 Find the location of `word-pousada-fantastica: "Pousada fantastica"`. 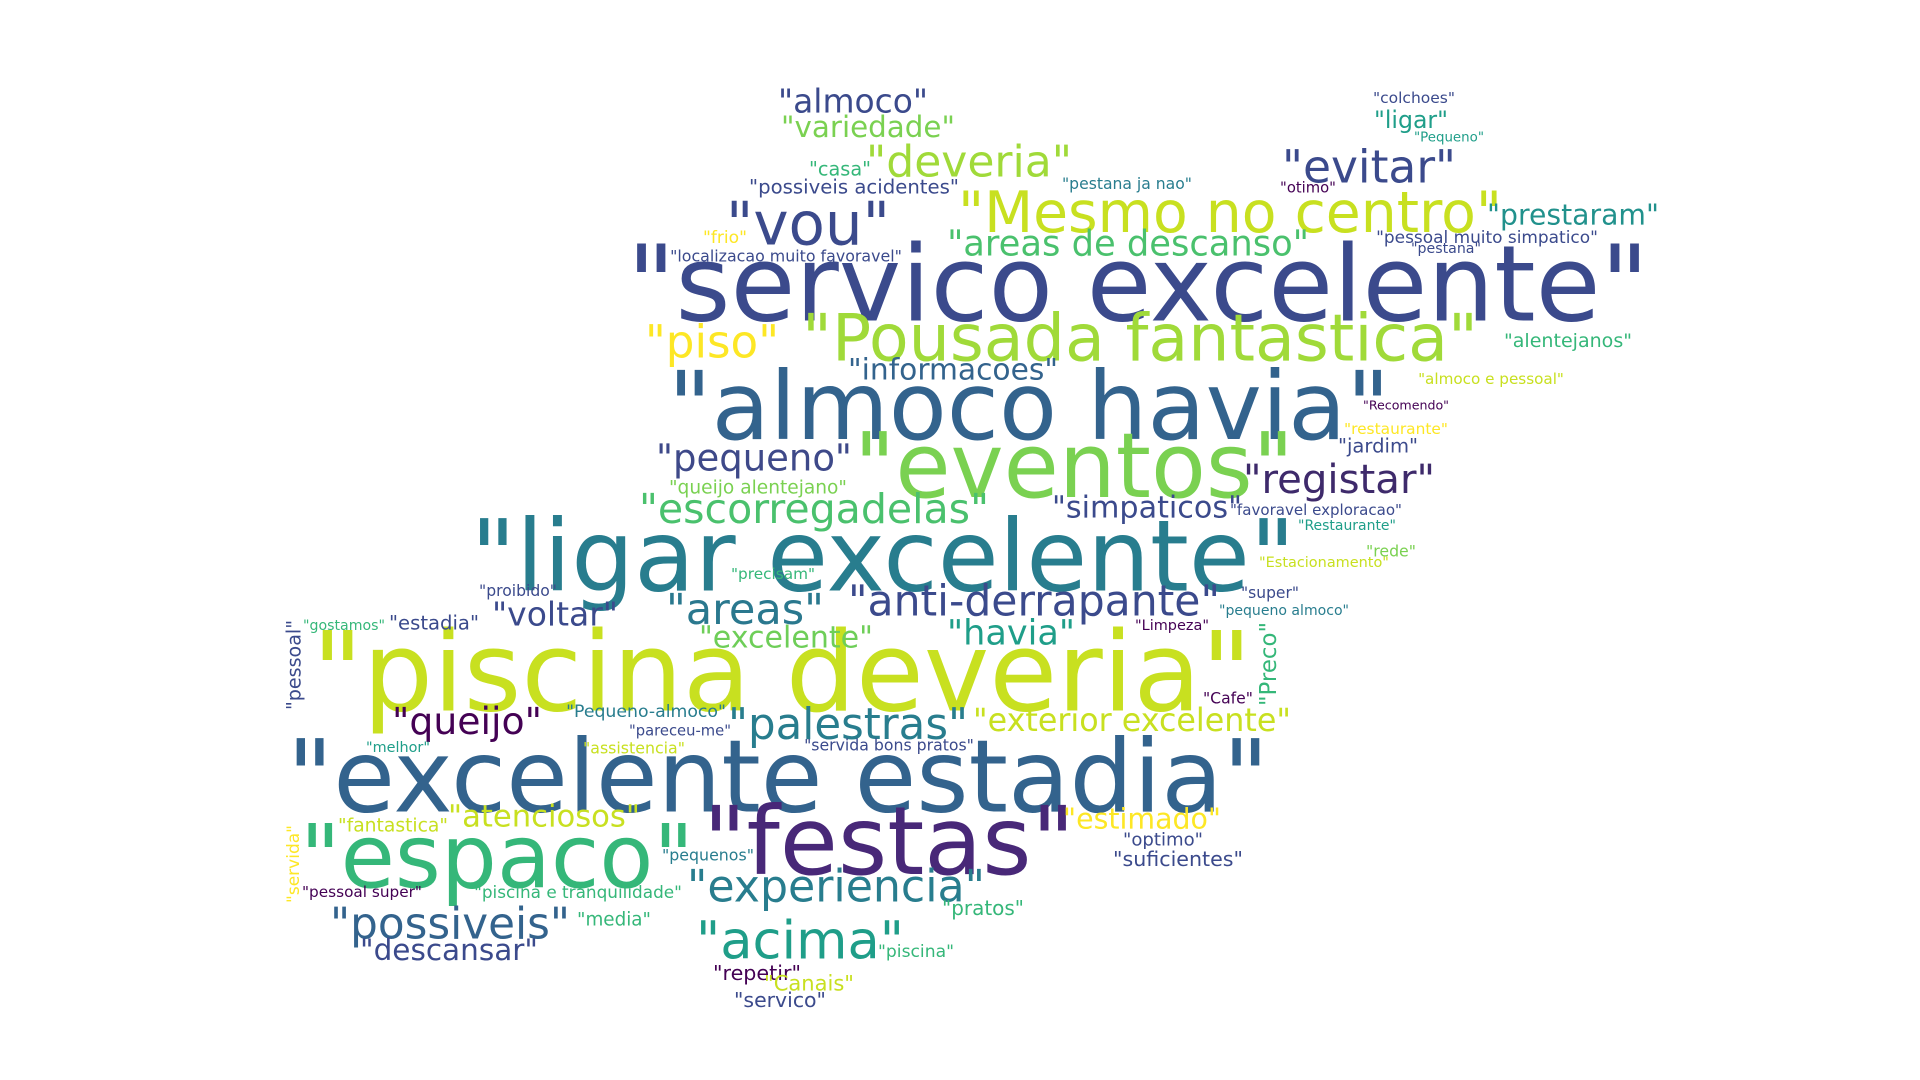

word-pousada-fantastica: "Pousada fantastica" is located at coordinates (1140, 339).